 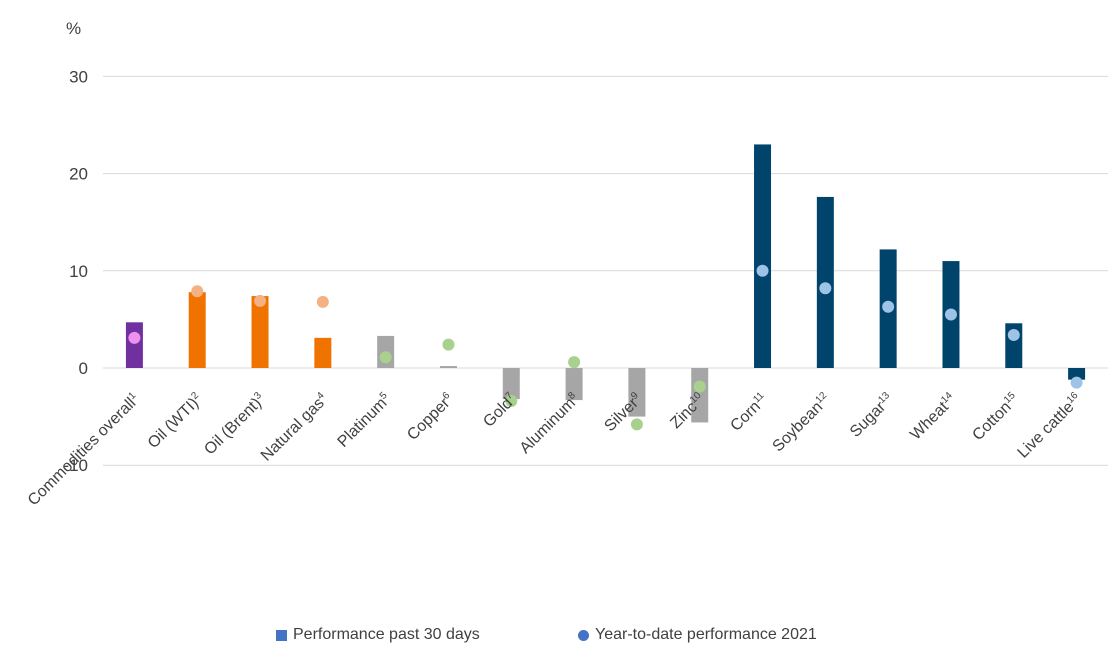 What do you see at coordinates (933, 417) in the screenshot?
I see `category-label: Wheat14` at bounding box center [933, 417].